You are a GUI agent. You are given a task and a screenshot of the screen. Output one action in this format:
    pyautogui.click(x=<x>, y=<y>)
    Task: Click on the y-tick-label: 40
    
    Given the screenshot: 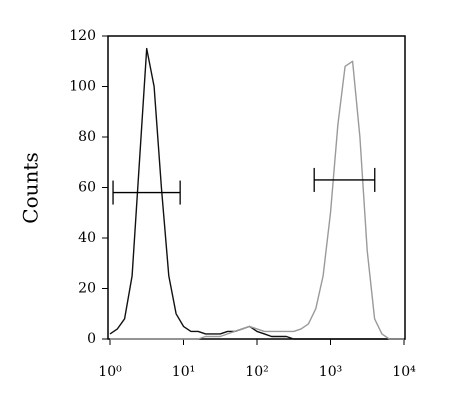 What is the action you would take?
    pyautogui.click(x=87, y=238)
    